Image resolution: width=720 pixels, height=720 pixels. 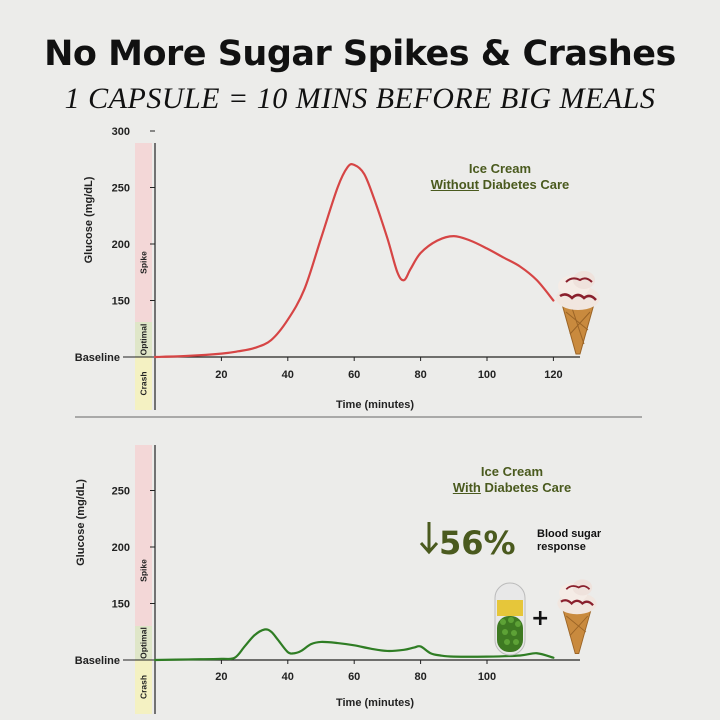 I want to click on stat-text-line1: Blood sugar, so click(x=569, y=534).